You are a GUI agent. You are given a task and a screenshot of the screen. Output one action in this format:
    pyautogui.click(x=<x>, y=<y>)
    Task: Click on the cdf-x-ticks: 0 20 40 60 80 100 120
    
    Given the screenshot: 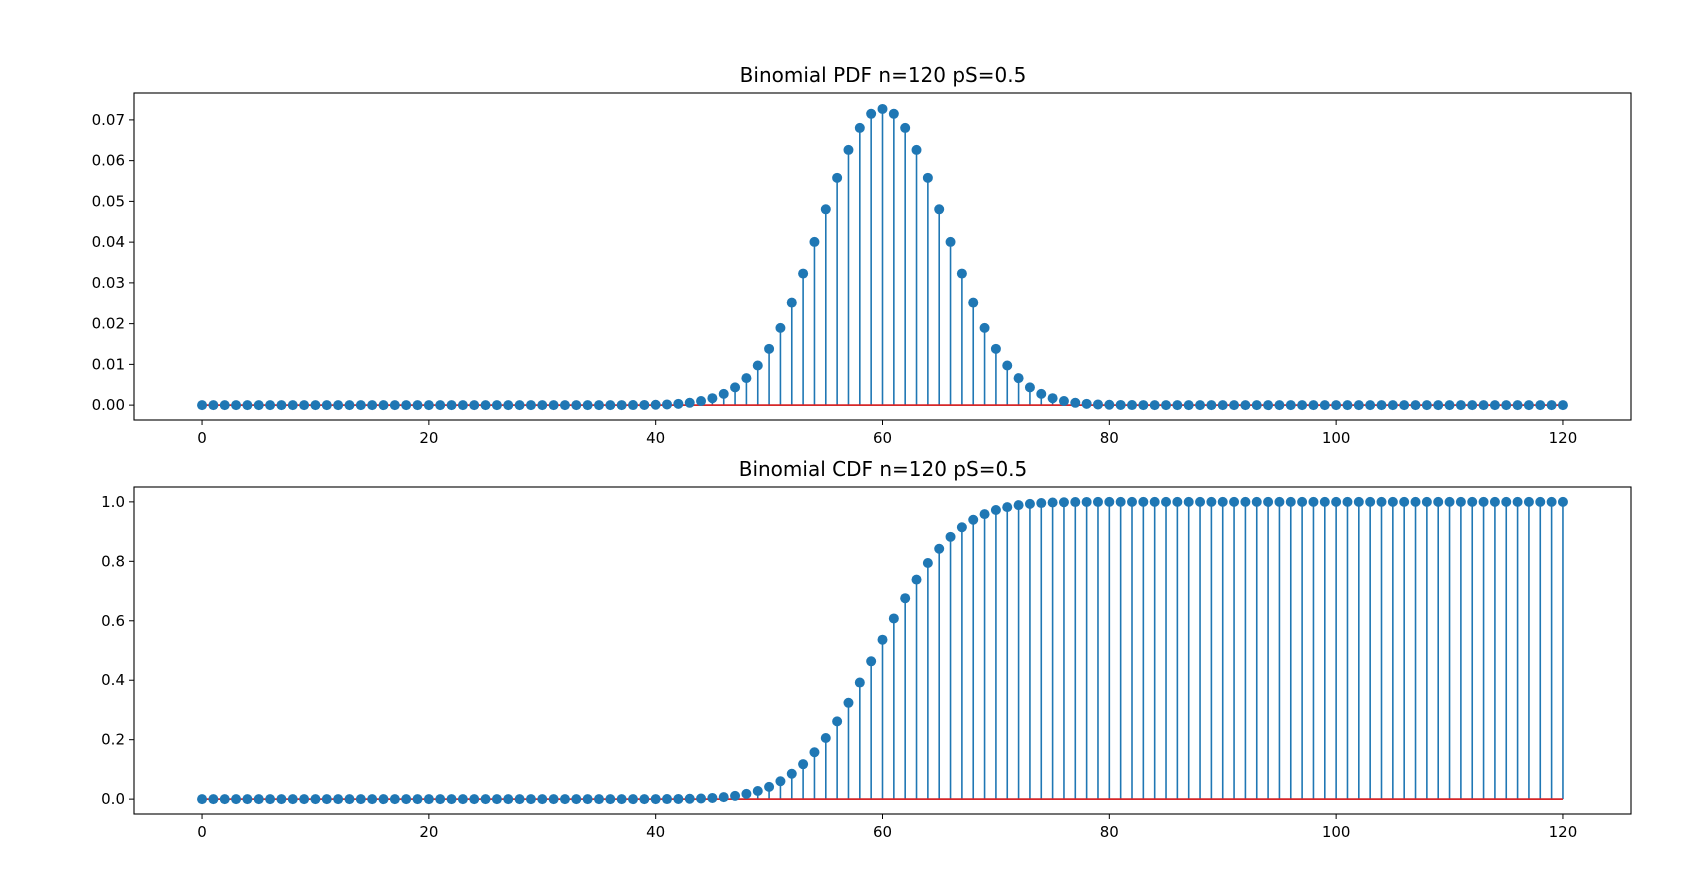 What is the action you would take?
    pyautogui.click(x=887, y=827)
    